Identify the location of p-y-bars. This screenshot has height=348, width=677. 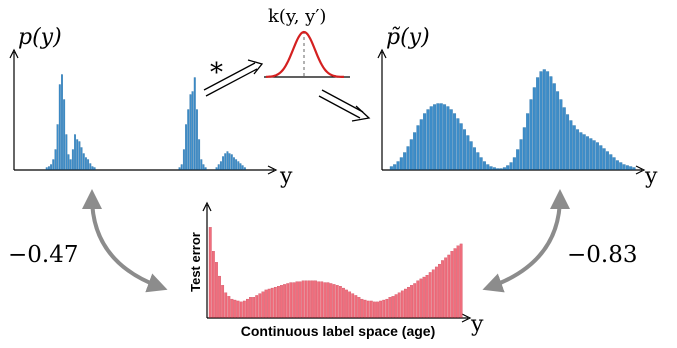
(145, 122).